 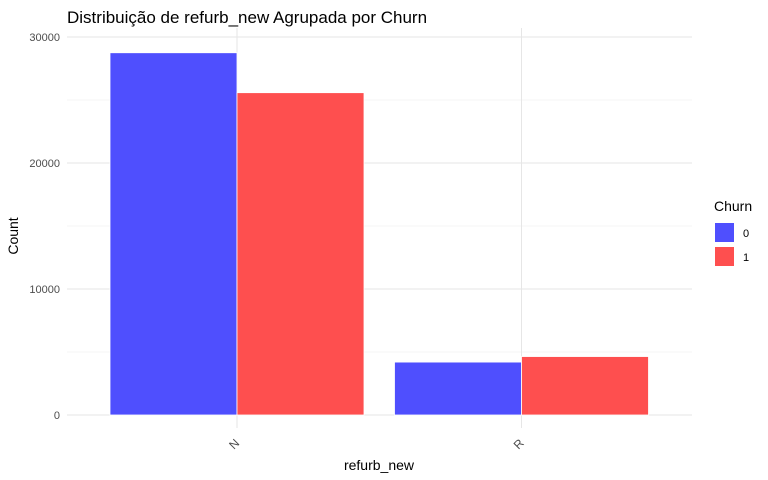 What do you see at coordinates (379, 465) in the screenshot?
I see `x-axis-label: refurb_new` at bounding box center [379, 465].